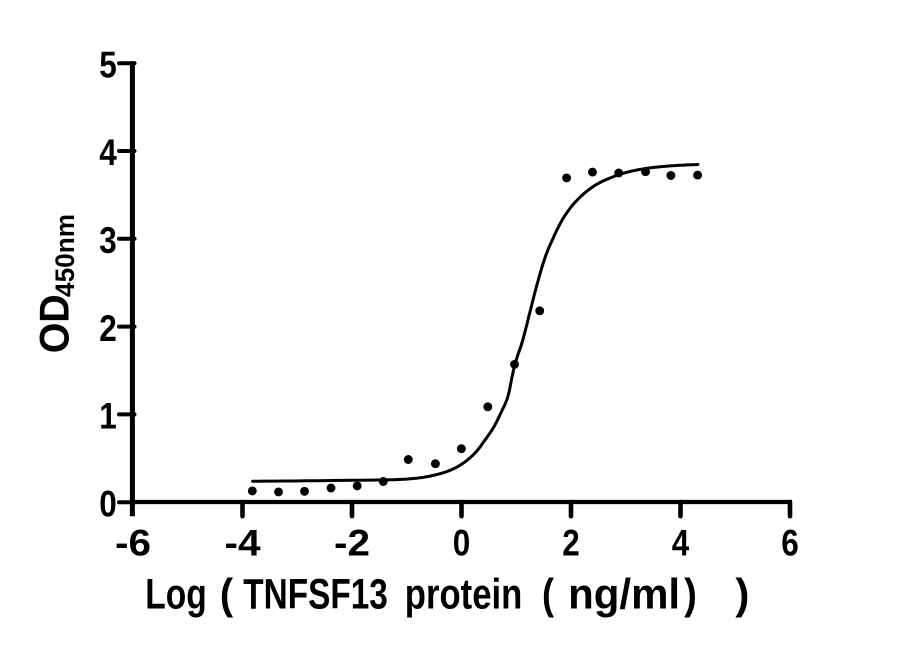 This screenshot has height=650, width=901. Describe the element at coordinates (65, 255) in the screenshot. I see `svg-text: 450nm` at that location.